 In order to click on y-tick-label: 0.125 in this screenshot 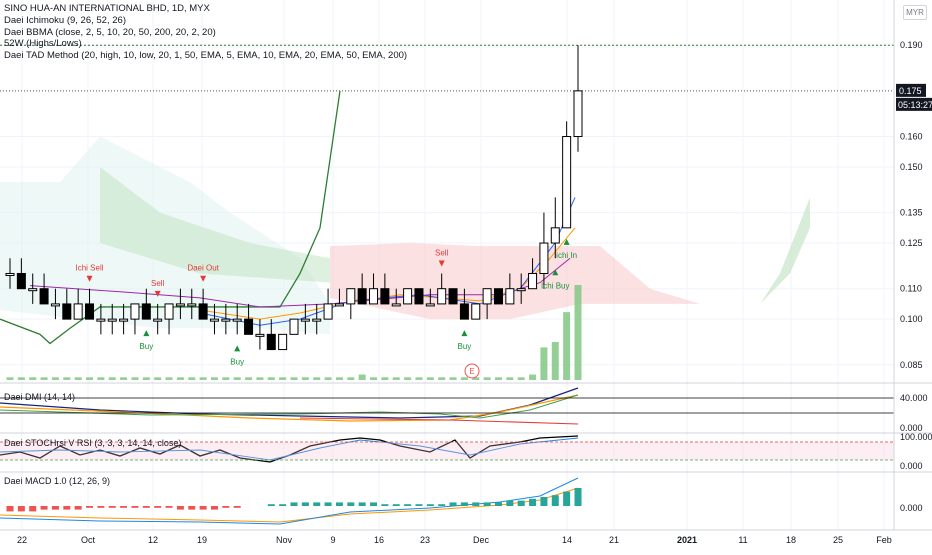, I will do `click(911, 243)`.